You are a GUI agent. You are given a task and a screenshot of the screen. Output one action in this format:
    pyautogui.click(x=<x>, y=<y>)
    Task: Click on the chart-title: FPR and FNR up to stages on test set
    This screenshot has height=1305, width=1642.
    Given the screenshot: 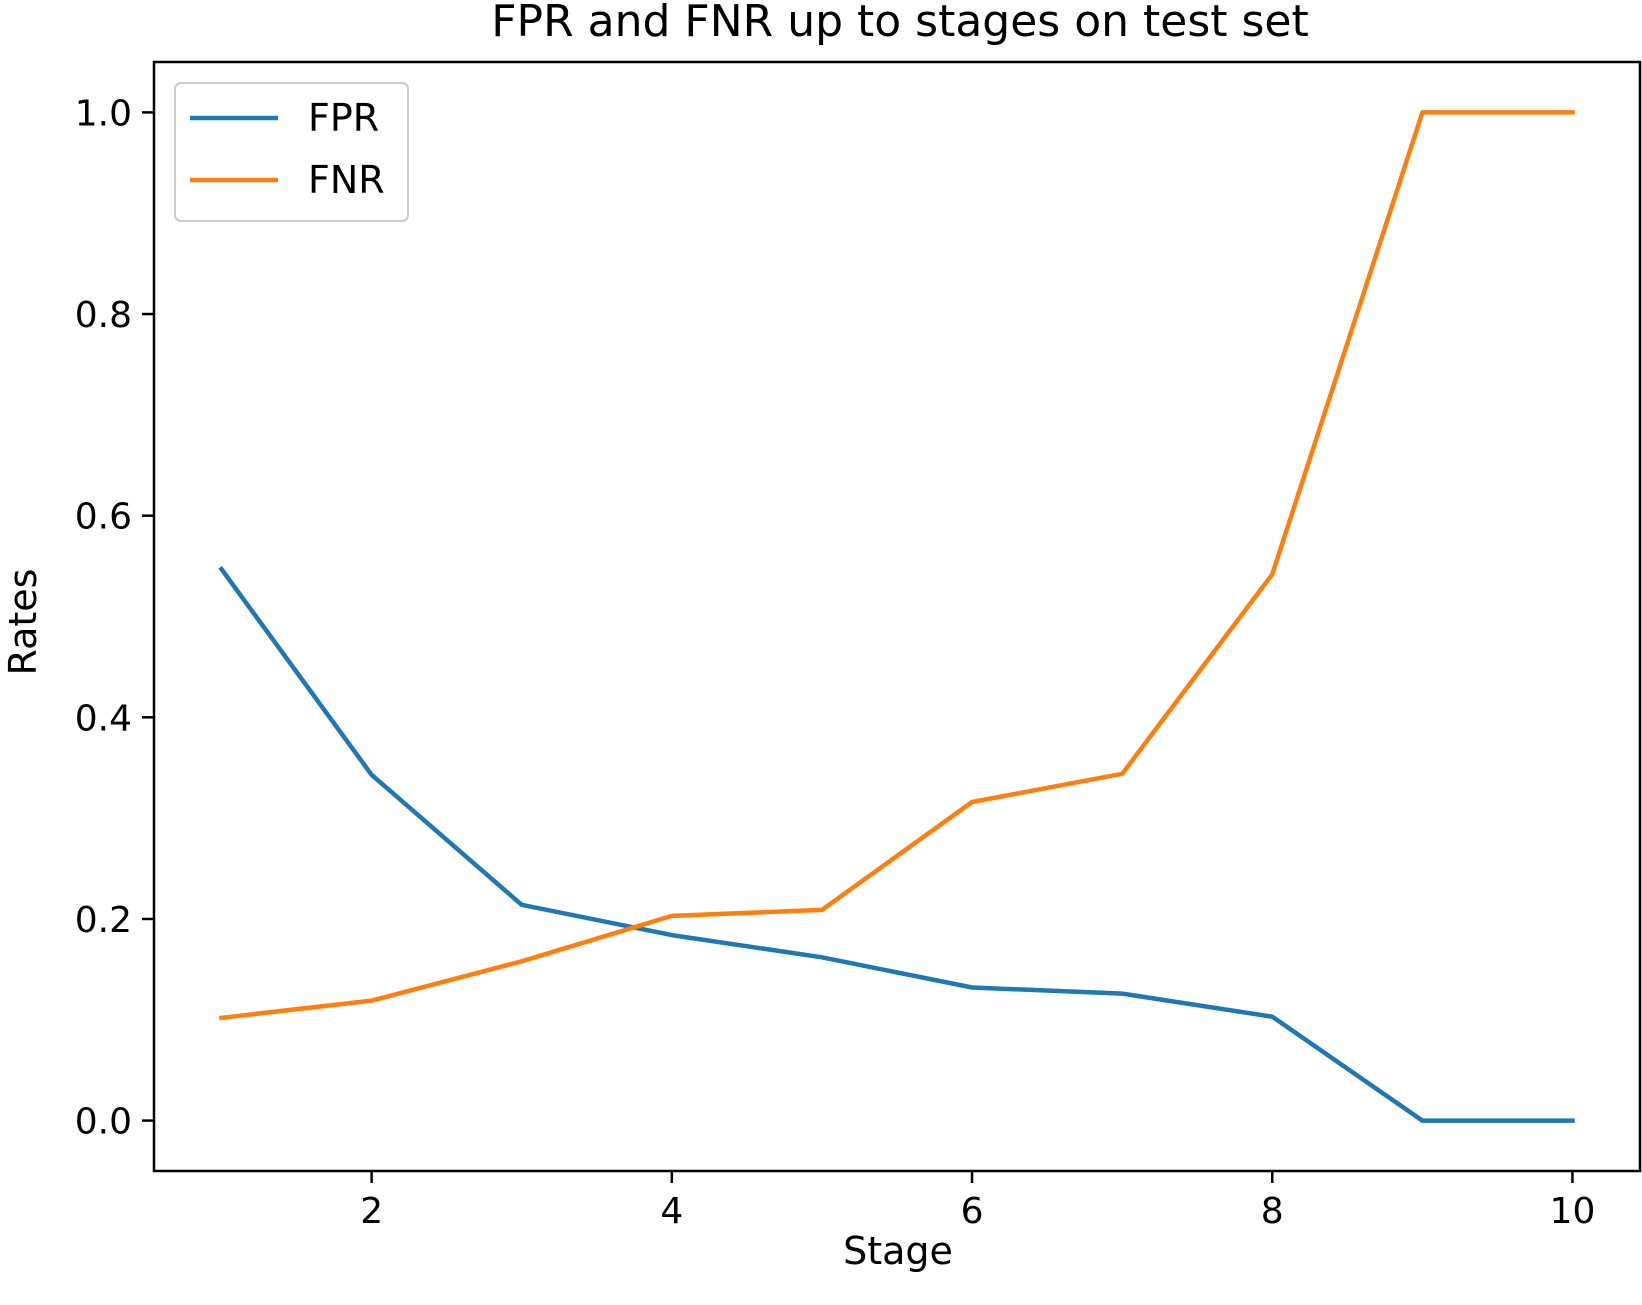 What is the action you would take?
    pyautogui.click(x=899, y=23)
    